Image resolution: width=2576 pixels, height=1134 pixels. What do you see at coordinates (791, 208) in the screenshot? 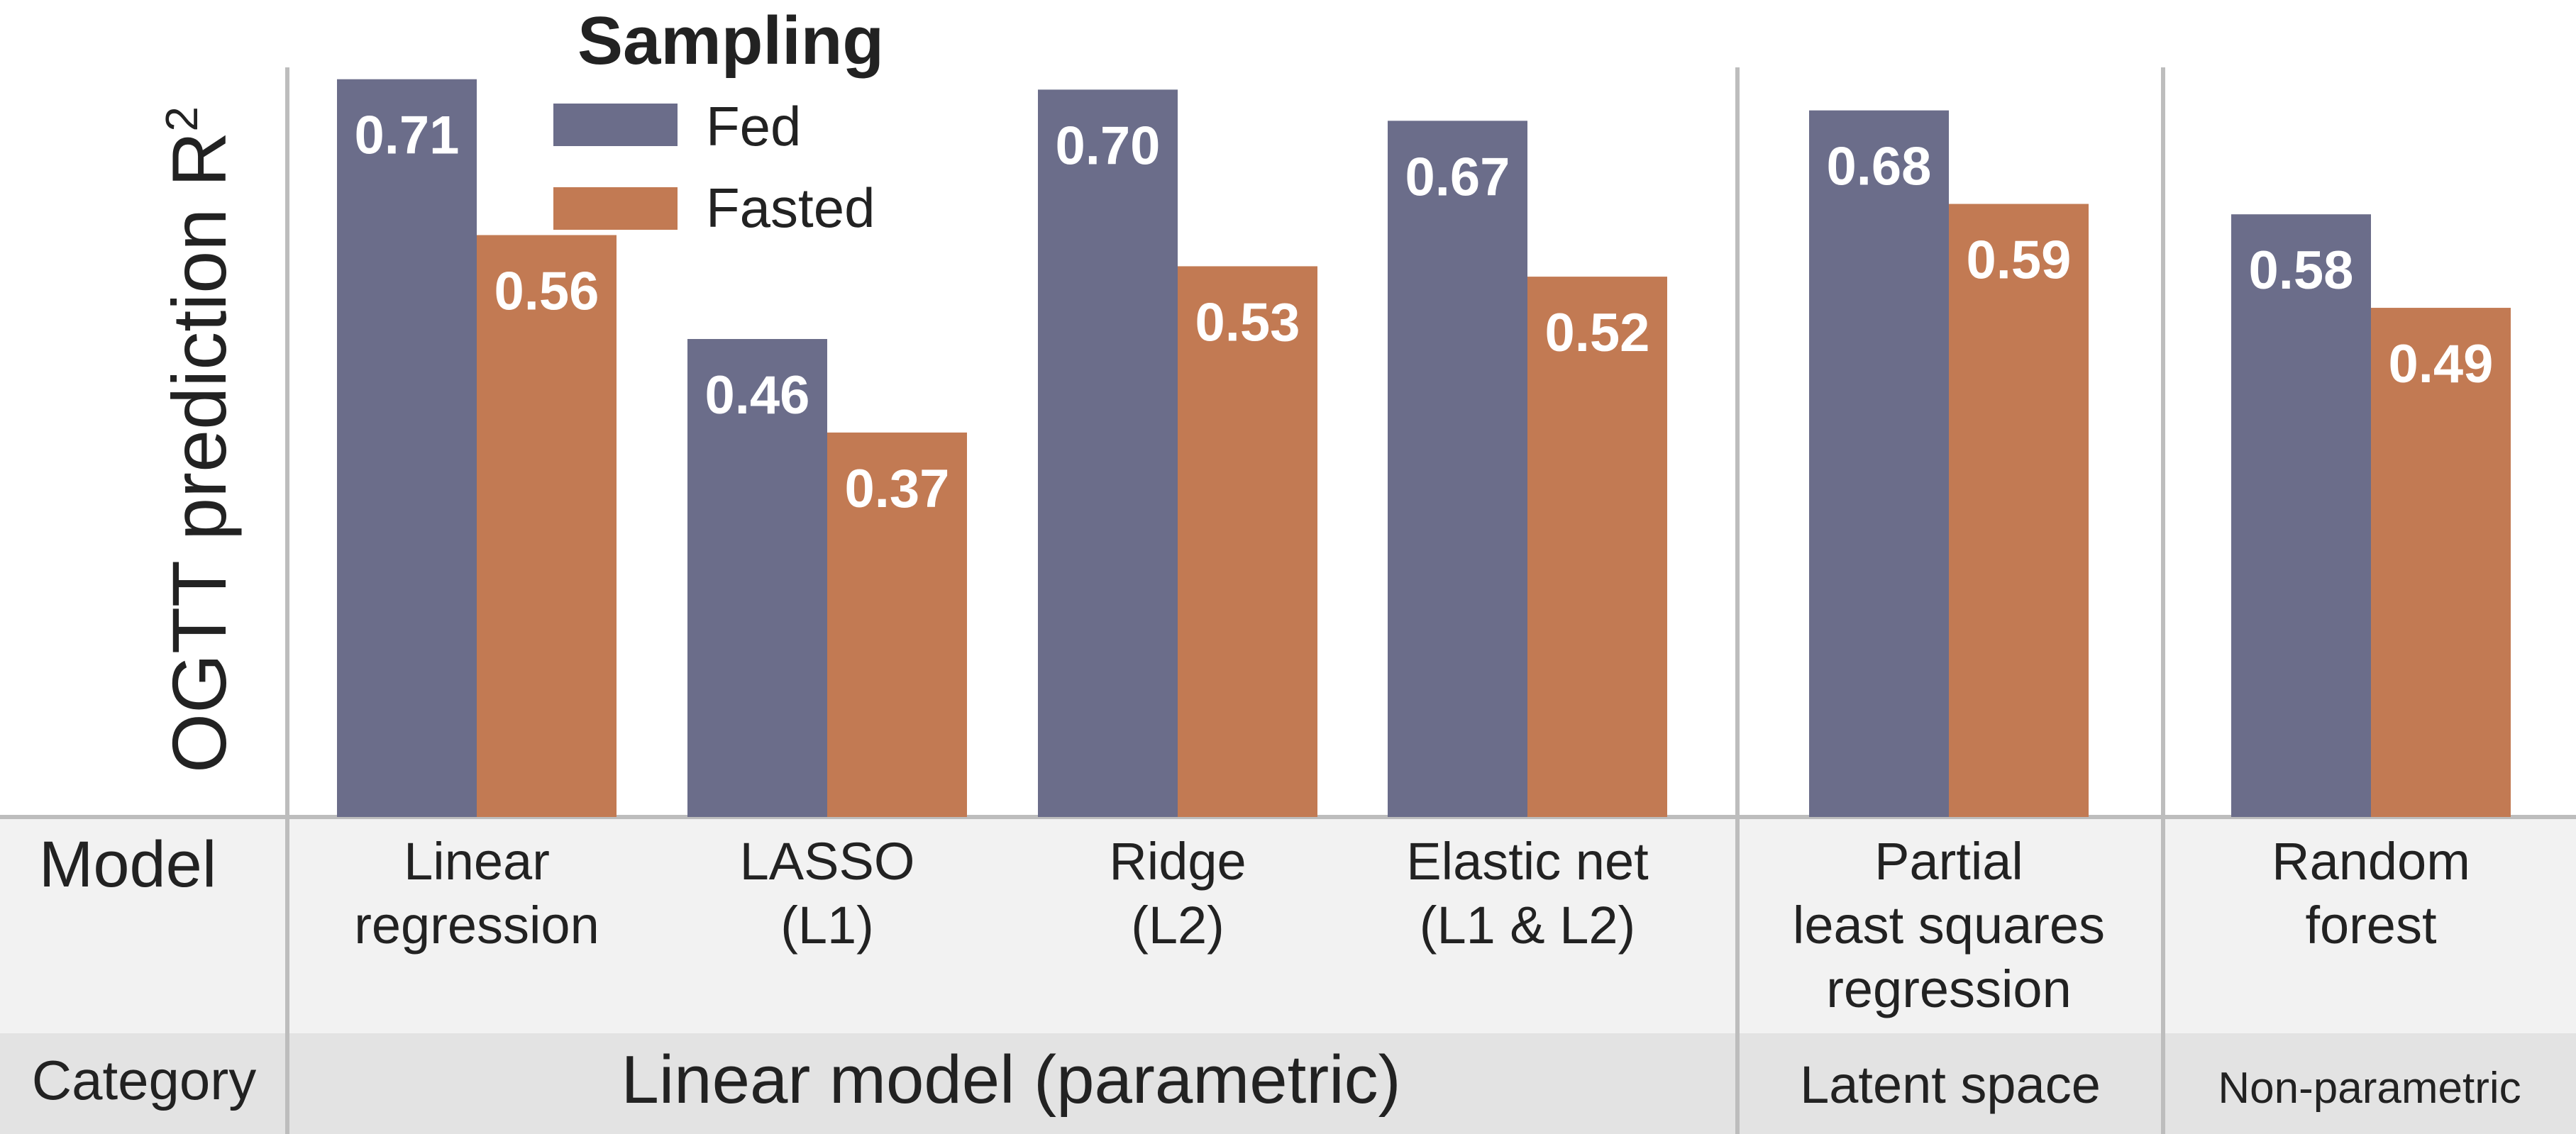
I see `legend-label-fasted: Fasted` at bounding box center [791, 208].